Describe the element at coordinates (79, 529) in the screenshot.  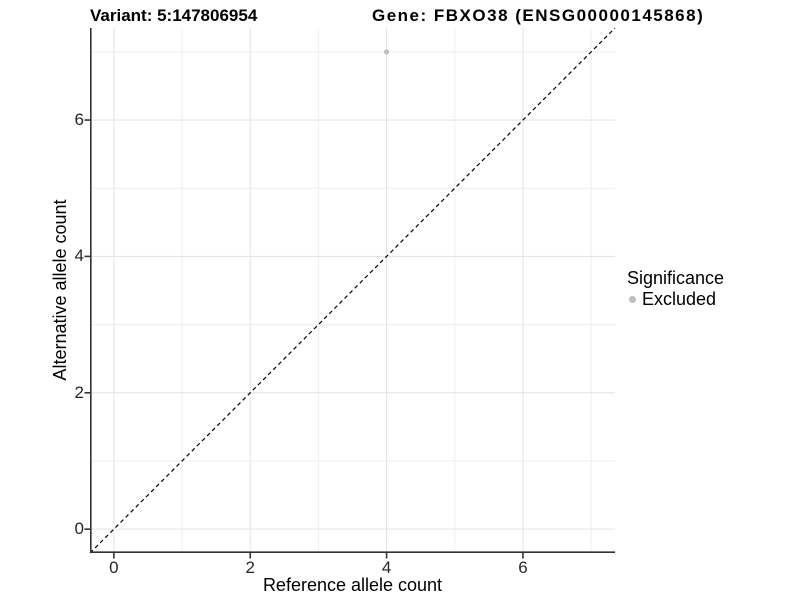
I see `y-tick-label: 0` at that location.